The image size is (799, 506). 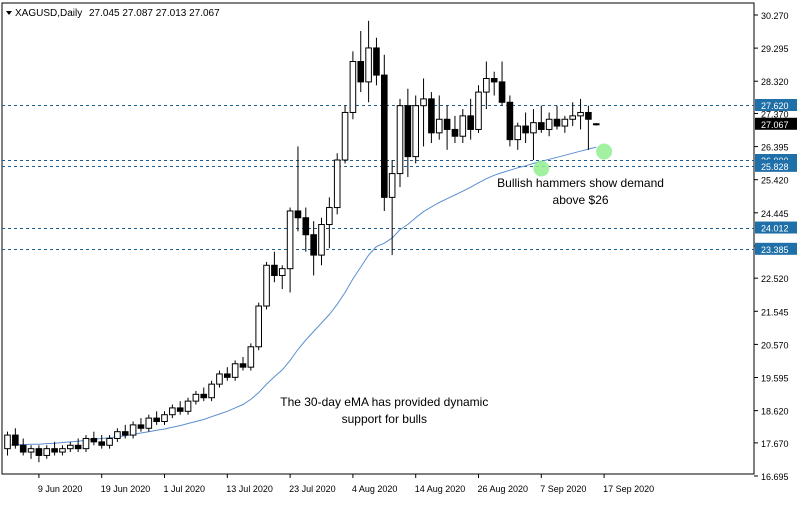 I want to click on price-tick-label: 30.270, so click(x=775, y=16).